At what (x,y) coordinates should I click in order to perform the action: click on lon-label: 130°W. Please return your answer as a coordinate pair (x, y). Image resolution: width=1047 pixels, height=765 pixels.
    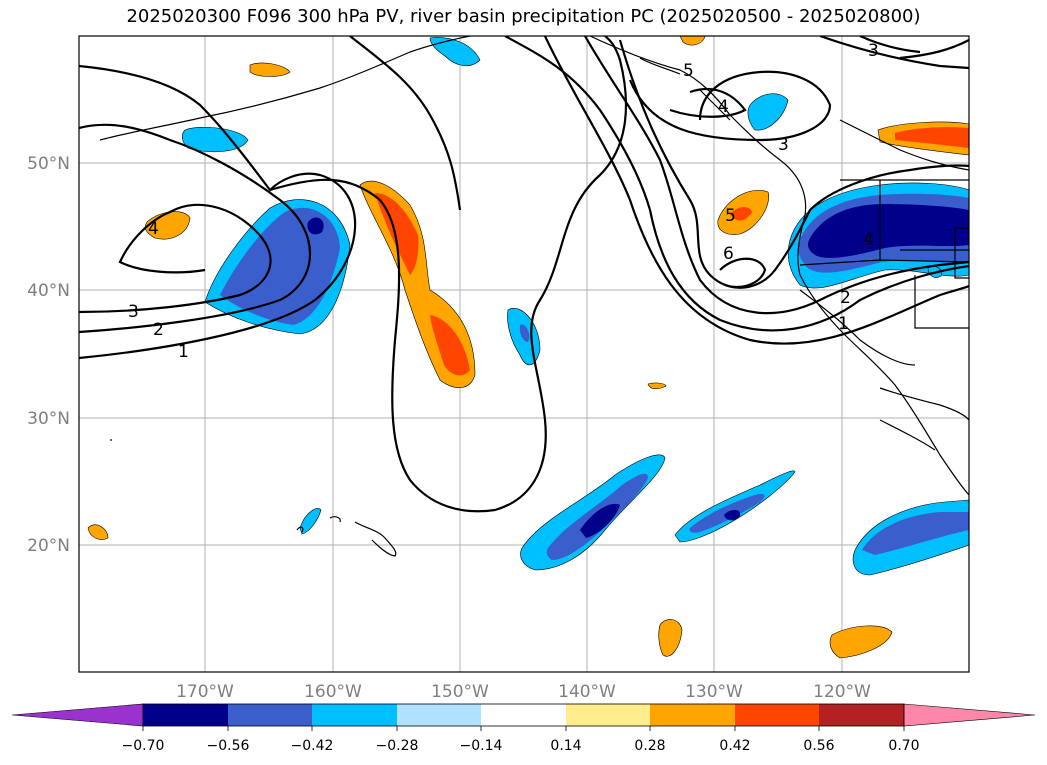
    Looking at the image, I should click on (714, 692).